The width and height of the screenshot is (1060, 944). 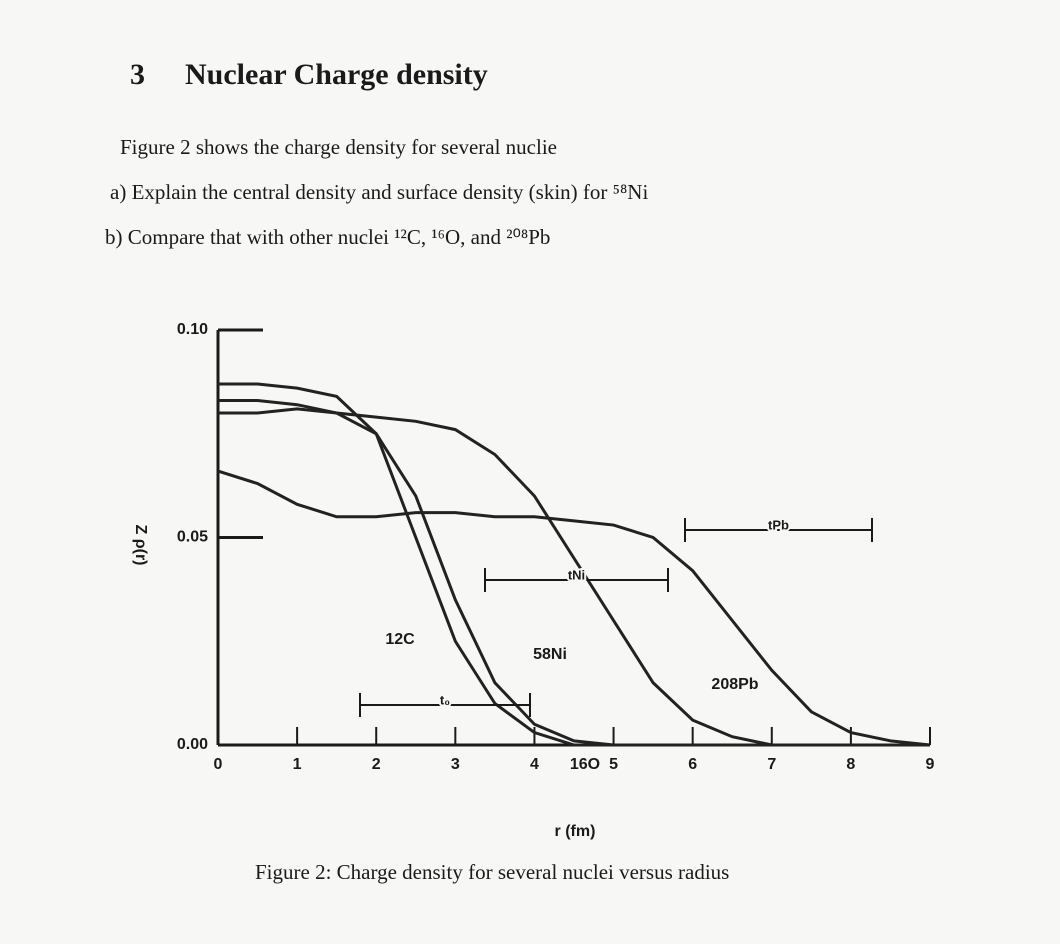 I want to click on x-tick-label: 0, so click(x=218, y=764).